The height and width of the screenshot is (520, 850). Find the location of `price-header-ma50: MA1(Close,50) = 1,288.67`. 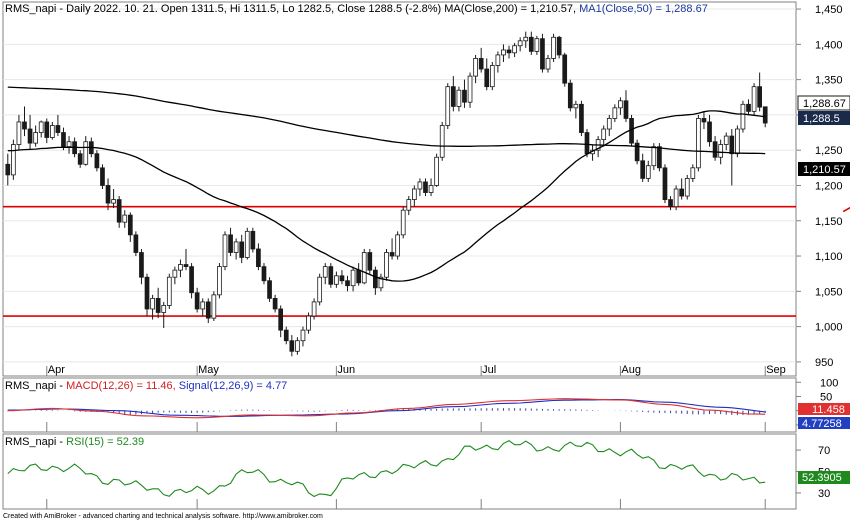

price-header-ma50: MA1(Close,50) = 1,288.67 is located at coordinates (643, 9).